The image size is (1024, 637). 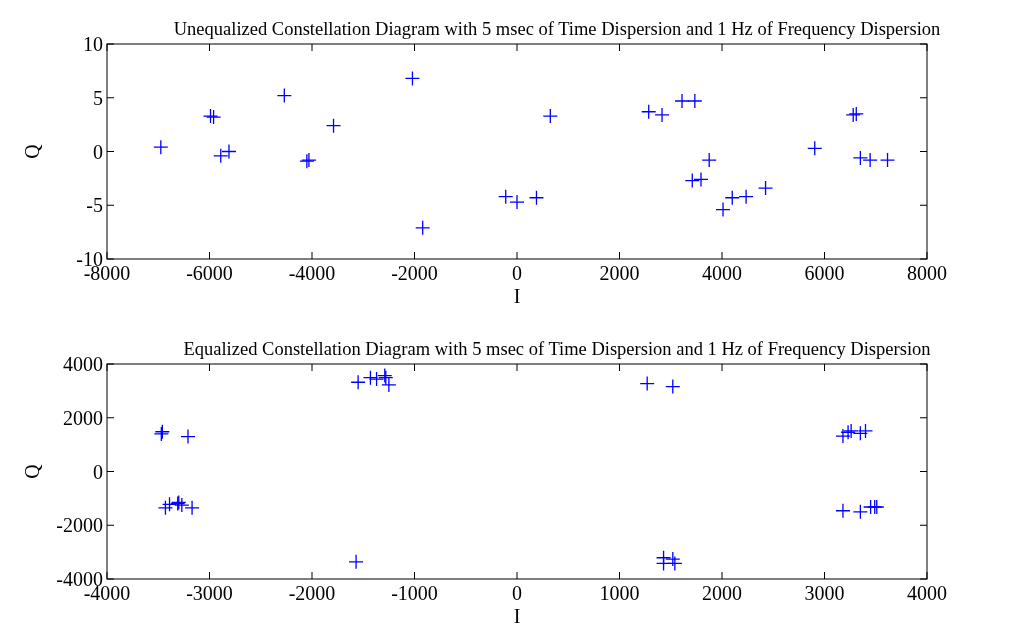 What do you see at coordinates (83, 417) in the screenshot?
I see `y-tick-label: 2000` at bounding box center [83, 417].